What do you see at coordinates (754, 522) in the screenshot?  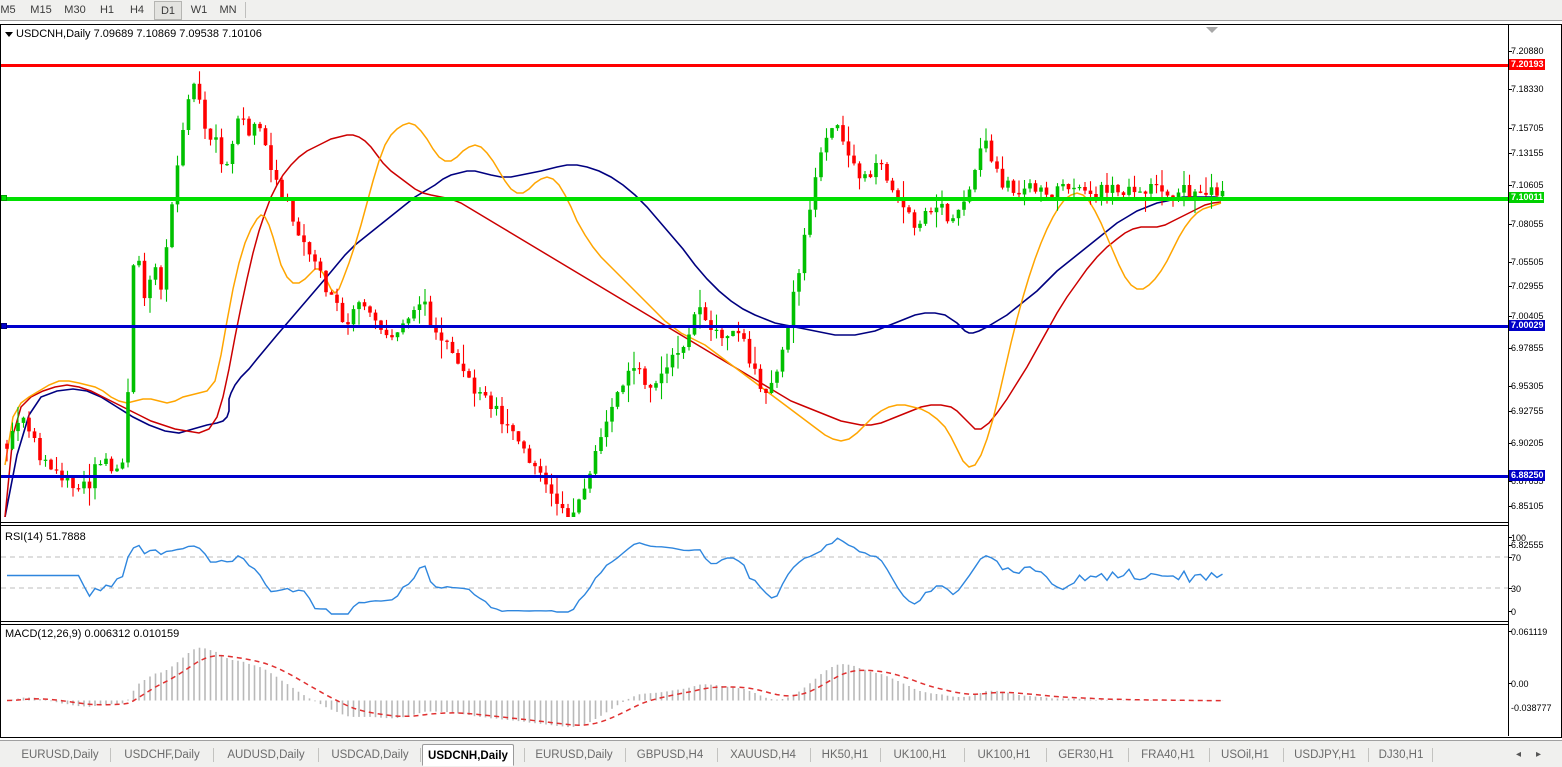 I see `pane-divider-rsi` at bounding box center [754, 522].